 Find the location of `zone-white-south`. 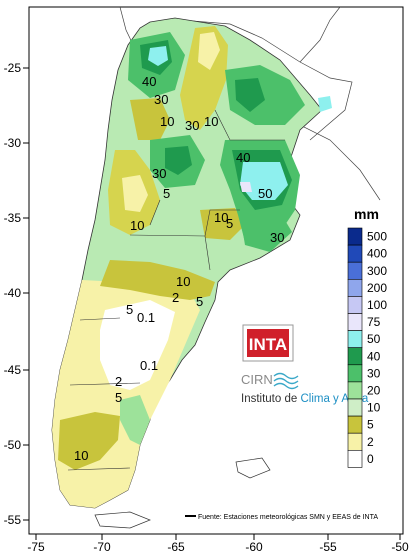

zone-white-south is located at coordinates (137, 345).